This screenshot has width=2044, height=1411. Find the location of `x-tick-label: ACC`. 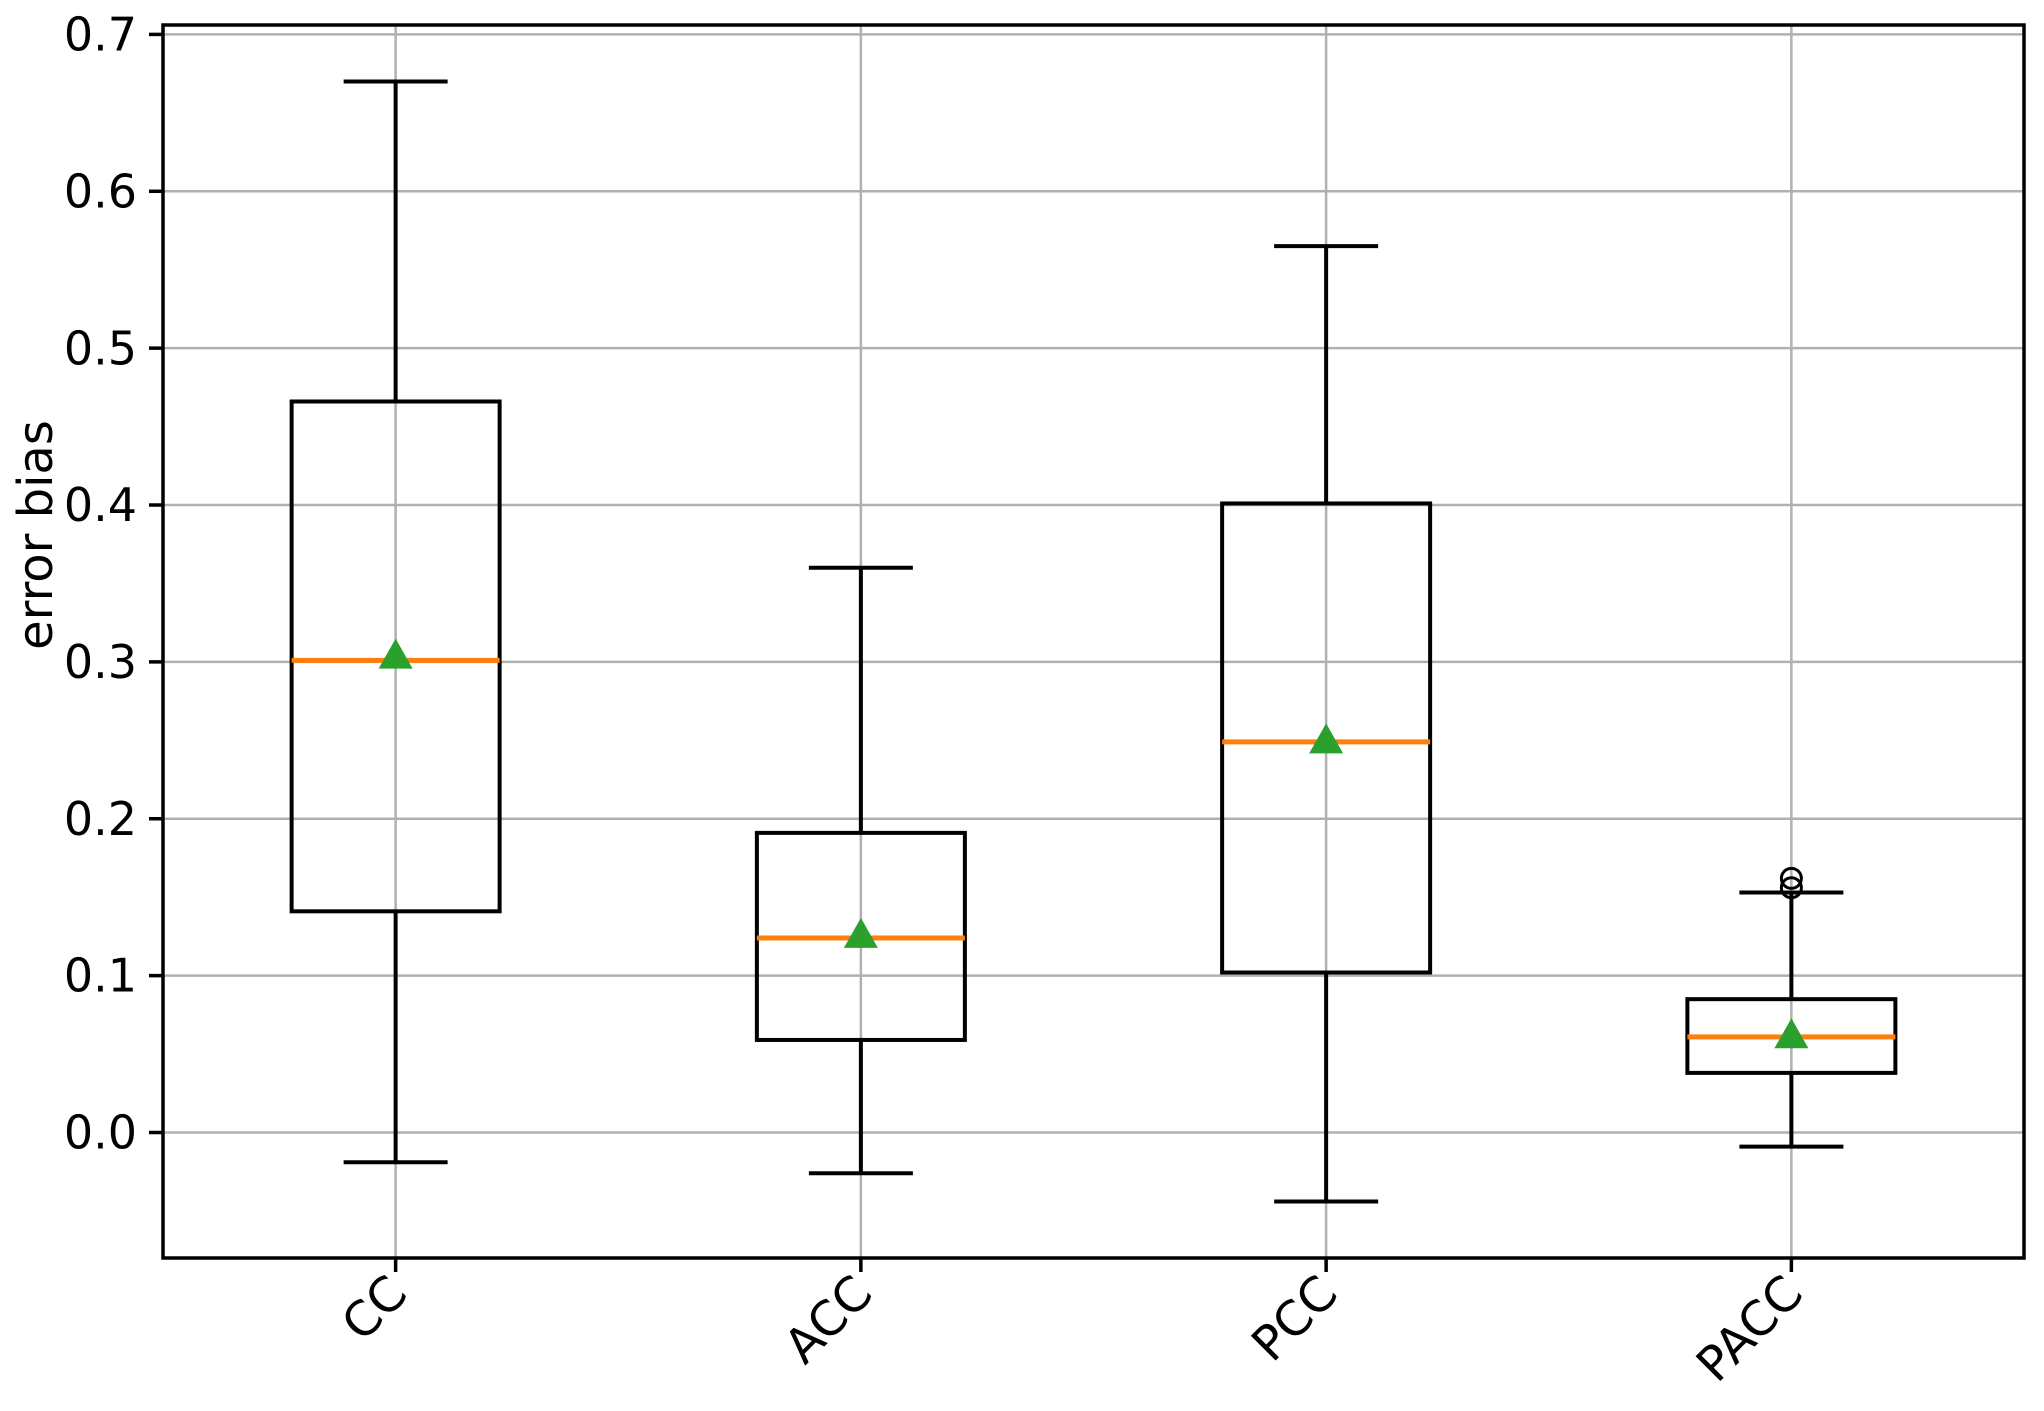

x-tick-label: ACC is located at coordinates (829, 1320).